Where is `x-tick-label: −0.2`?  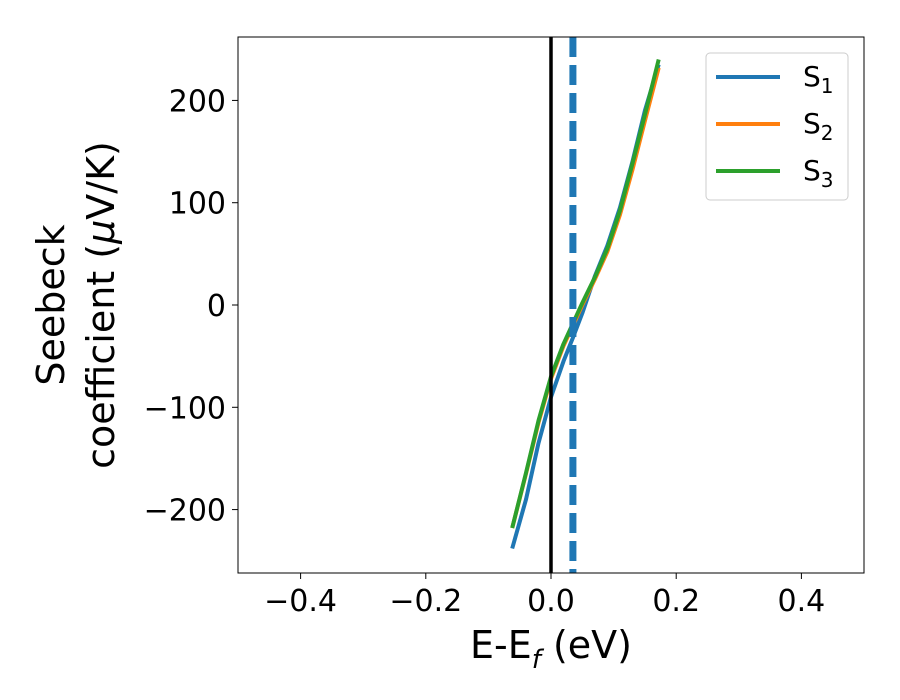
x-tick-label: −0.2 is located at coordinates (425, 601).